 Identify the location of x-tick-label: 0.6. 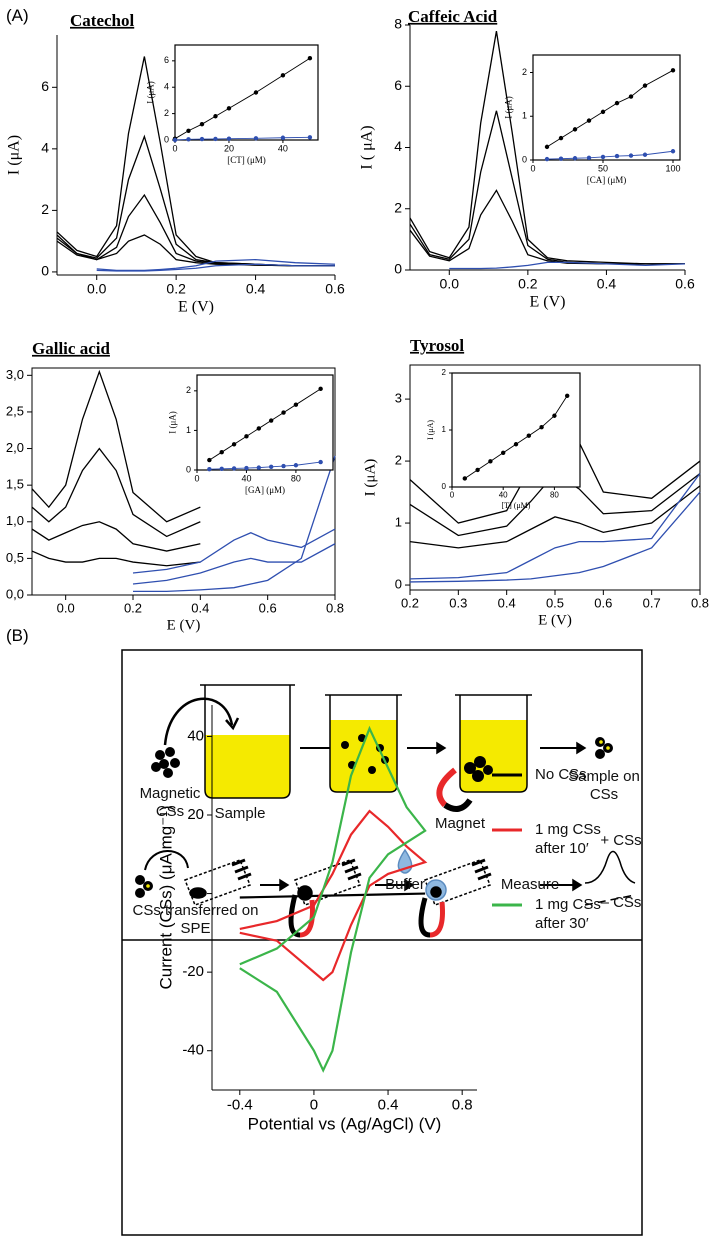
(603, 603).